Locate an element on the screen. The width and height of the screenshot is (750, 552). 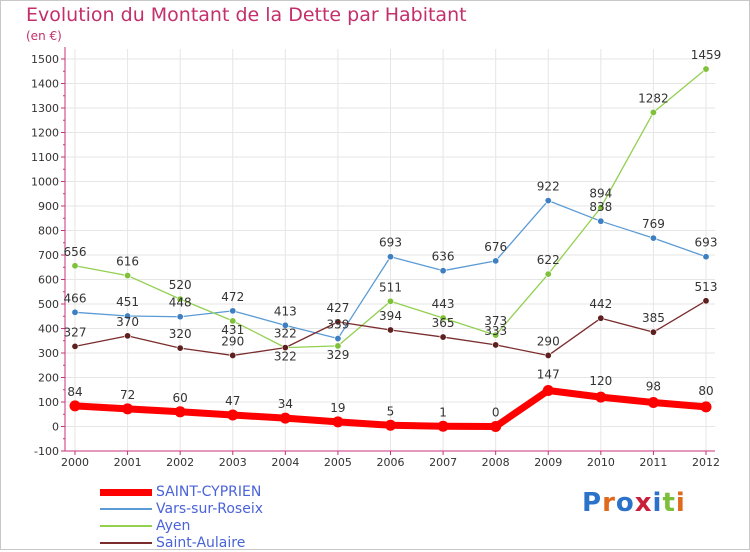
data-label-saint-aulaire: 442 is located at coordinates (600, 304).